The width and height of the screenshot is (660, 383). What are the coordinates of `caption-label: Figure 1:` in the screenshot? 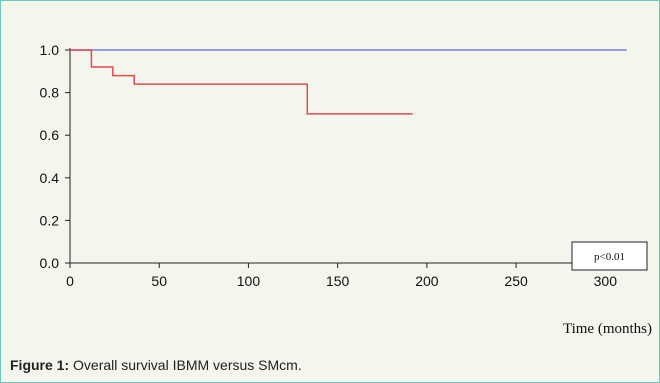 It's located at (40, 365).